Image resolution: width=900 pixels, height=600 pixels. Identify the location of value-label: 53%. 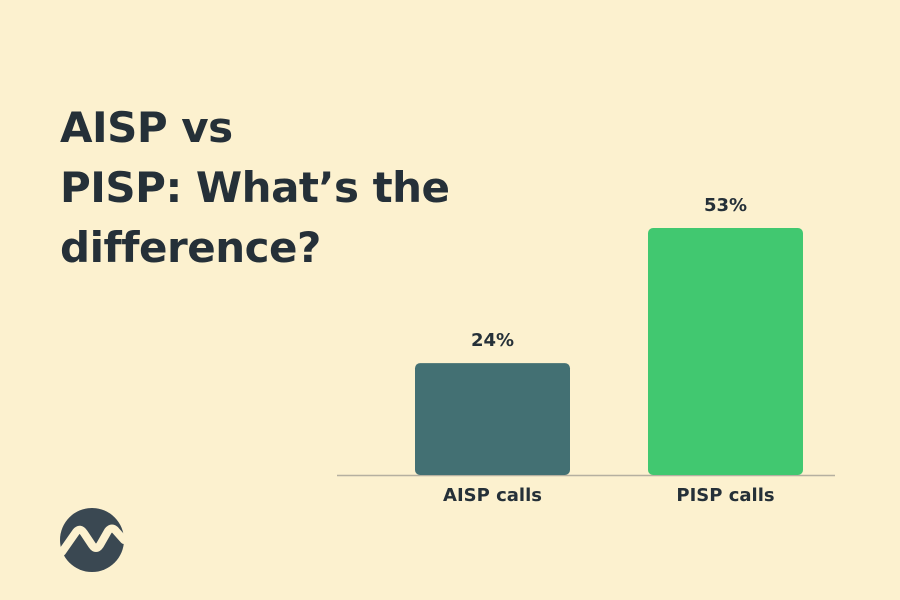
(725, 205).